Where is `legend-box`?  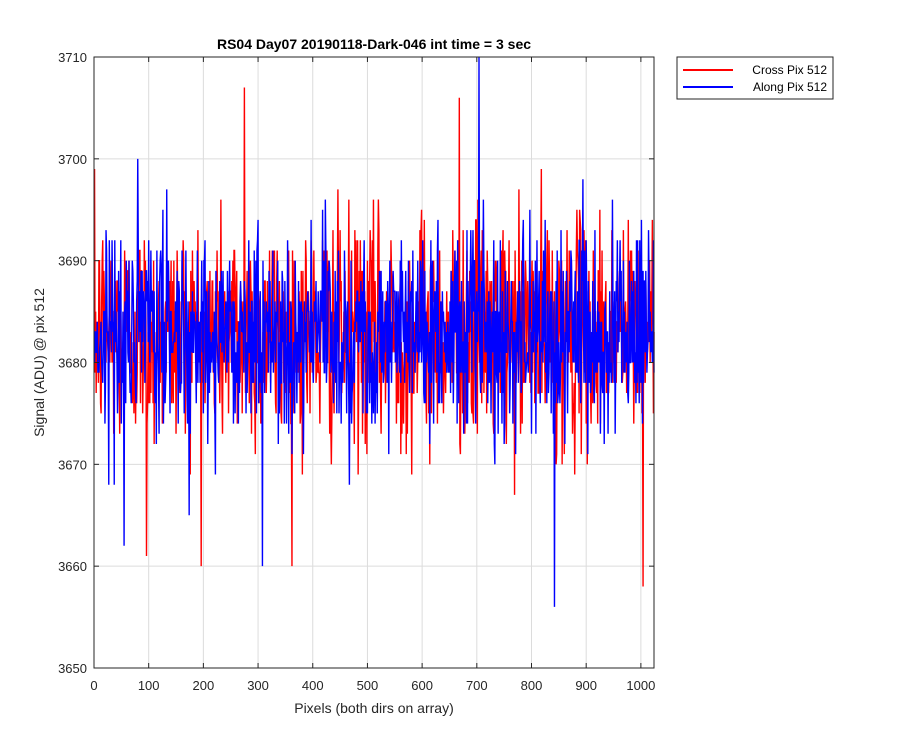
legend-box is located at coordinates (755, 78).